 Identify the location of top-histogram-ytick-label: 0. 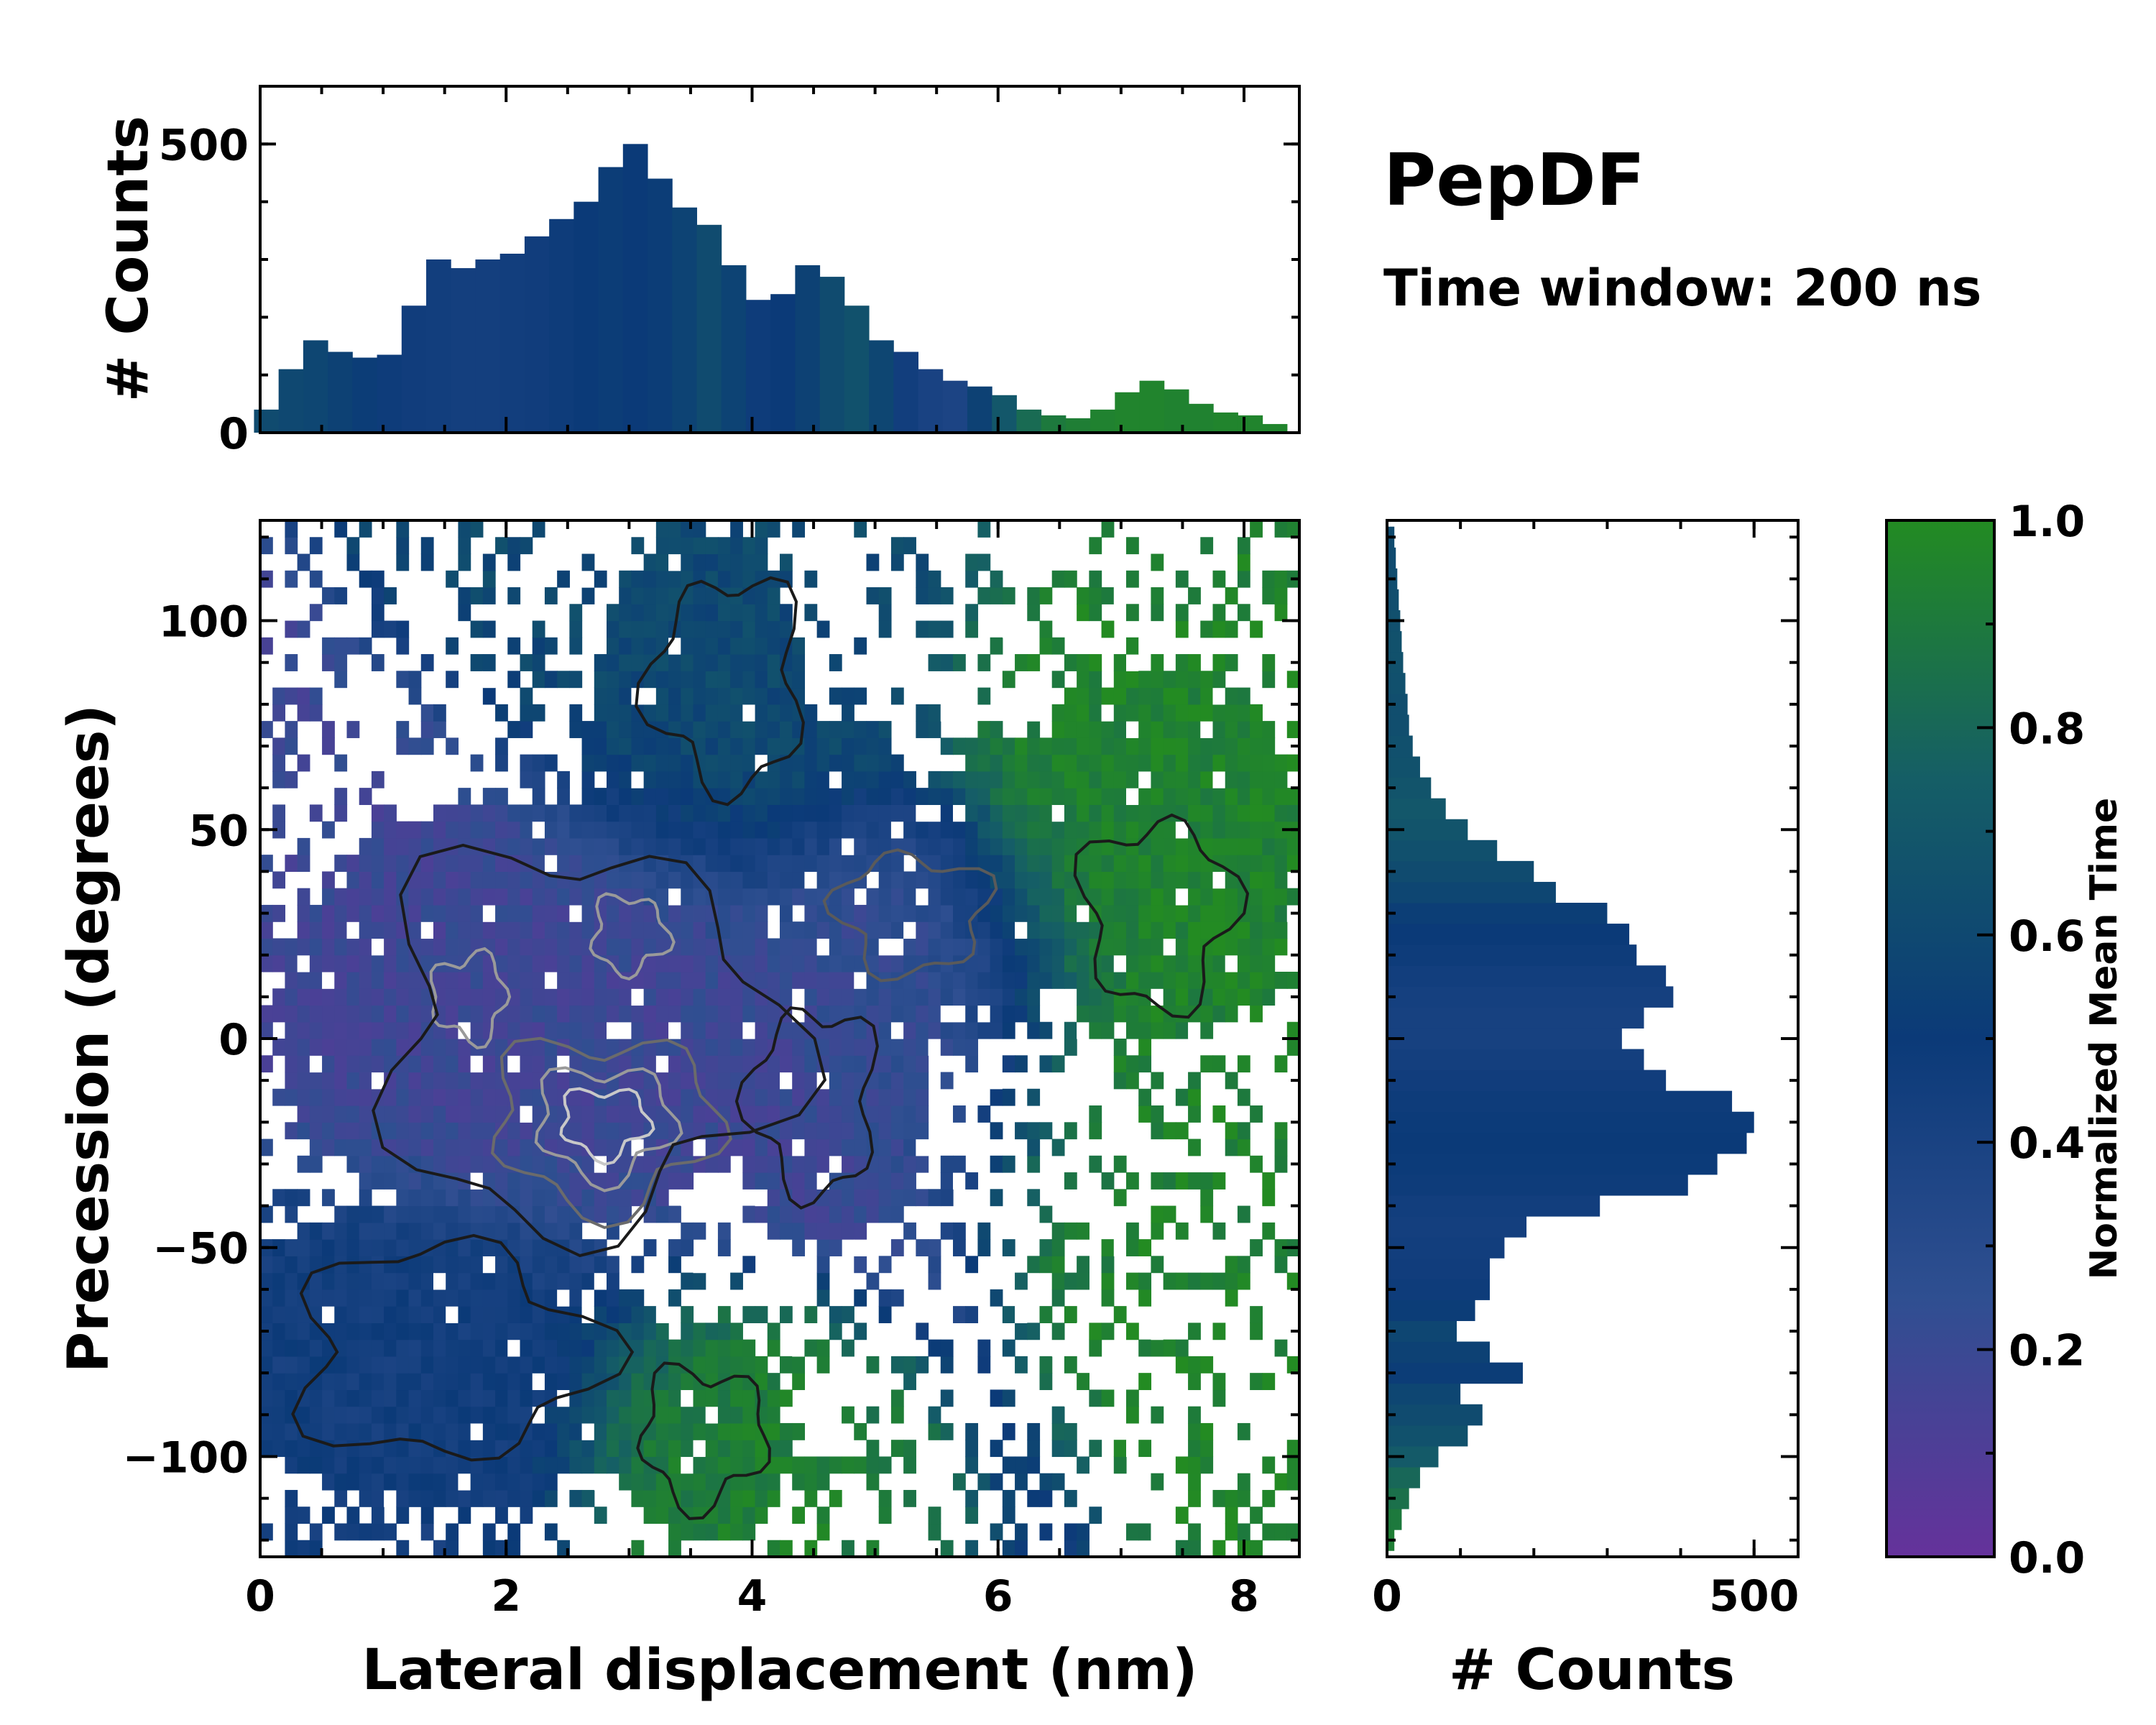
(234, 434).